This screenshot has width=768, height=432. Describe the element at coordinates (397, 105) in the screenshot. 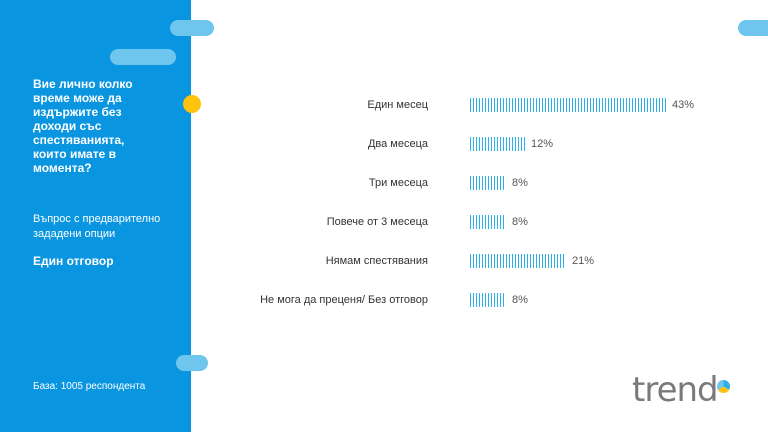

I see `category-label: Един месец` at that location.